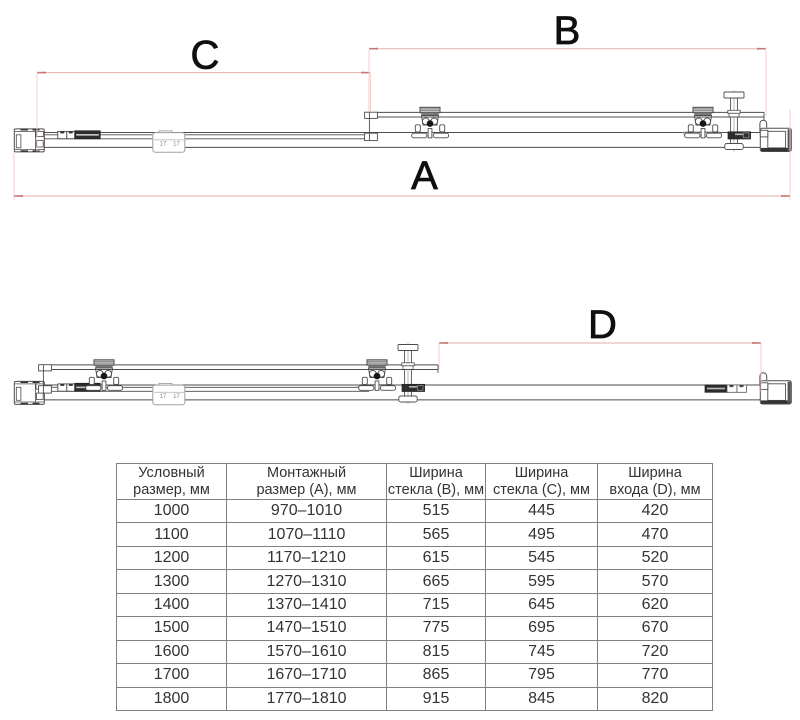 Image resolution: width=800 pixels, height=720 pixels. I want to click on svg-text: C, so click(205, 56).